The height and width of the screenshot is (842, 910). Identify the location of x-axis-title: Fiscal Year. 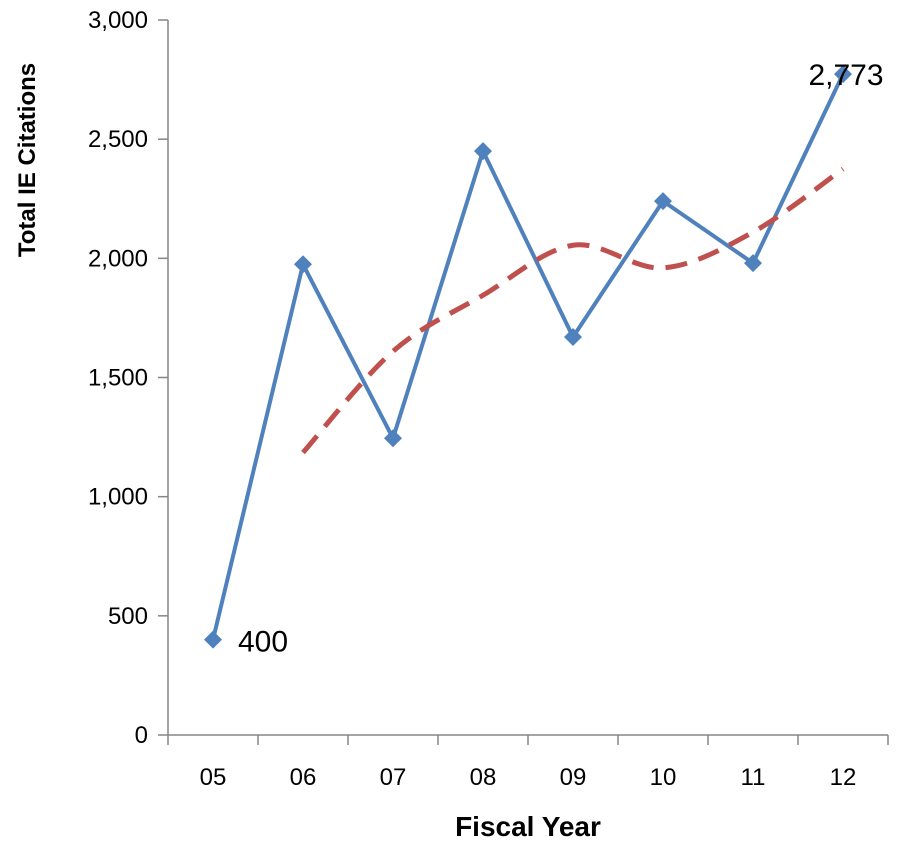
(528, 826).